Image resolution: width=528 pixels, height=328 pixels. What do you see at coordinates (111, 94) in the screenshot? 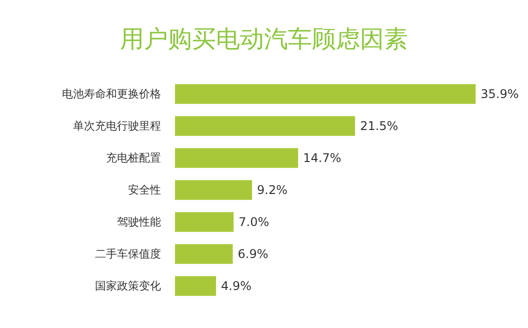
I see `y-tick-label: 电池寿命和更换价格` at bounding box center [111, 94].